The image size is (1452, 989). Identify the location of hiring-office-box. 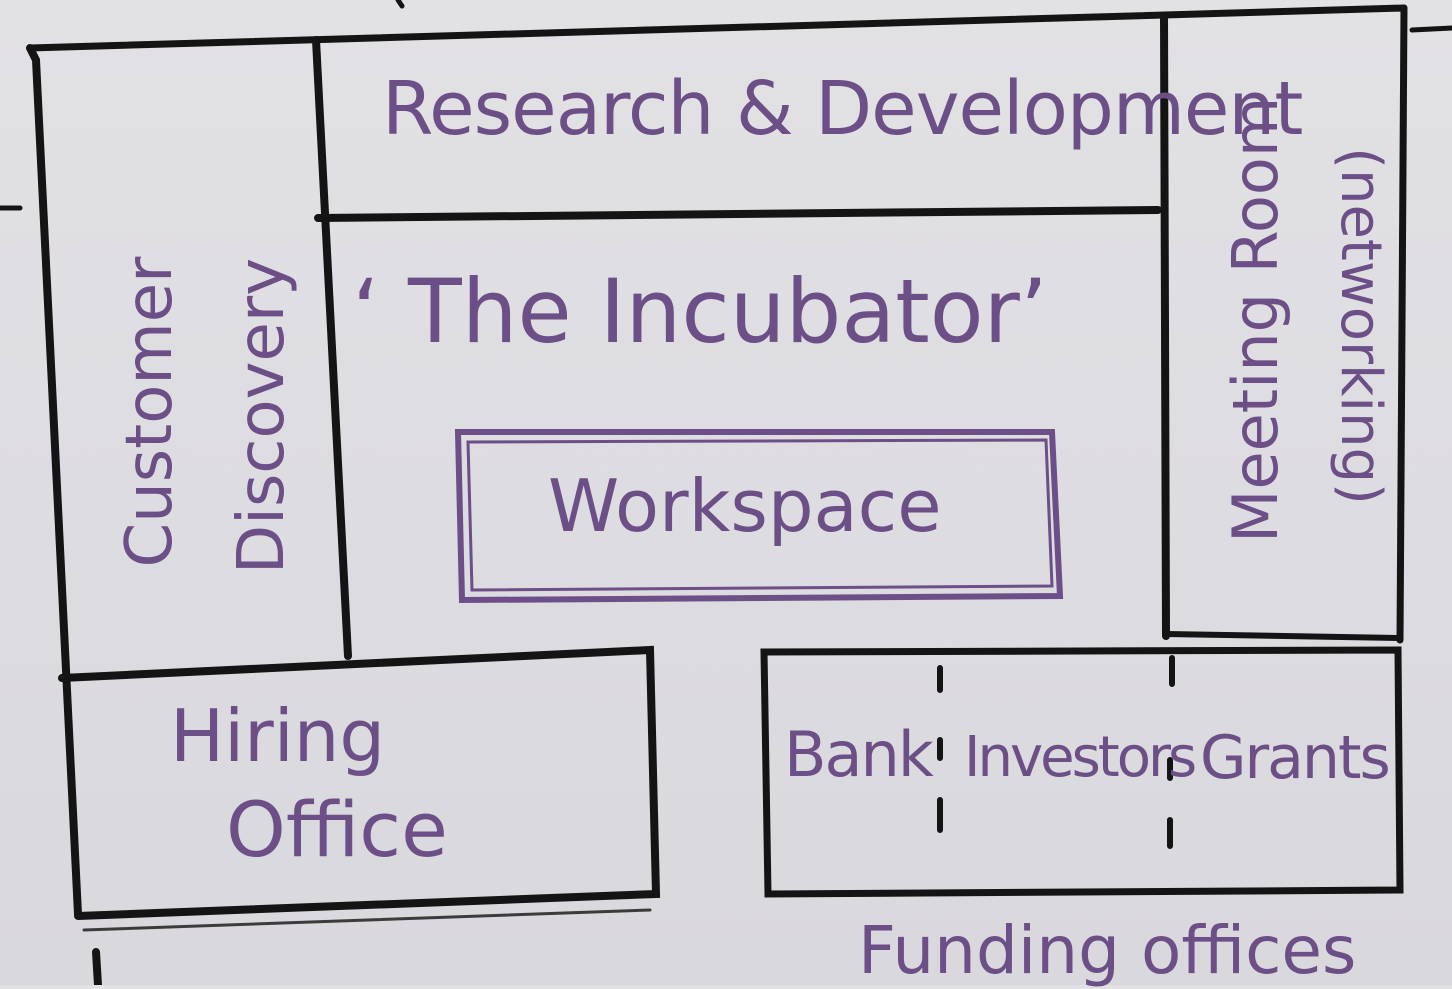
(359, 782).